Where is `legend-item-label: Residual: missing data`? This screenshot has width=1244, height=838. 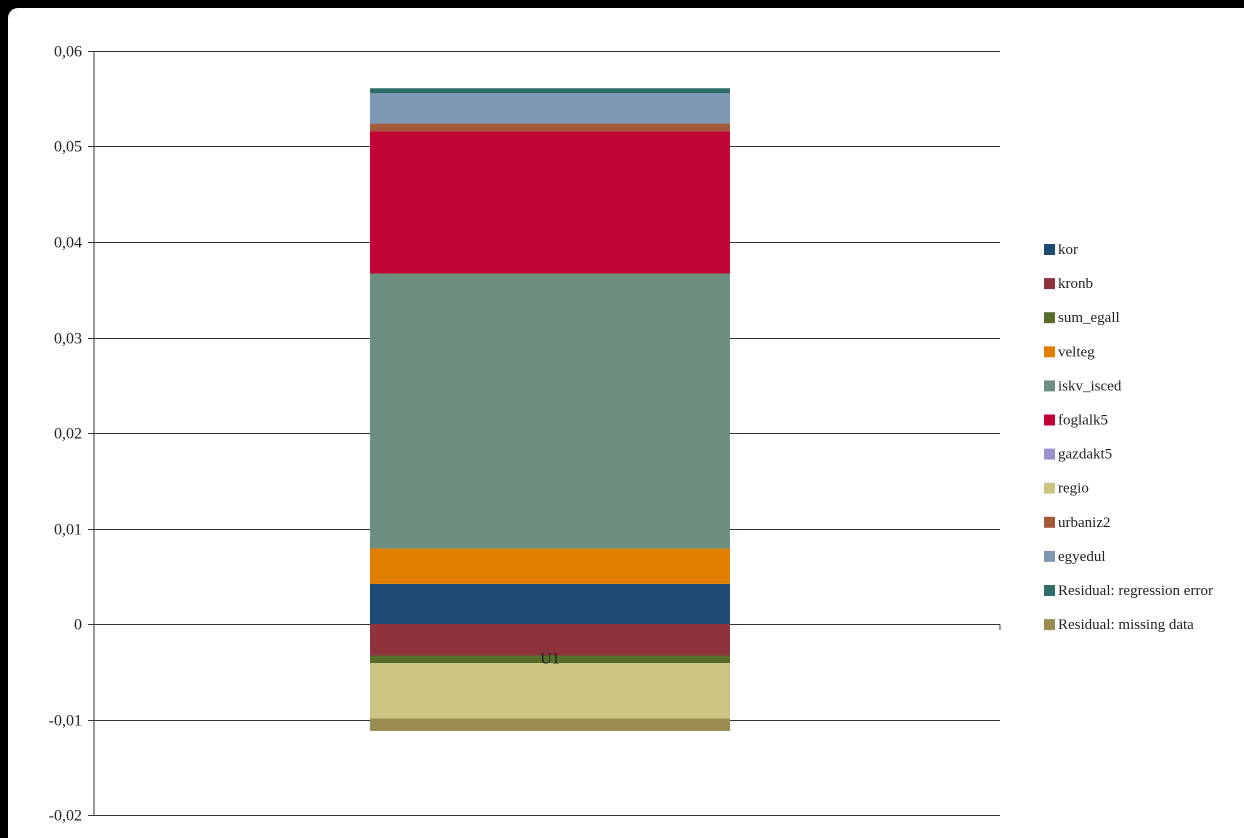
legend-item-label: Residual: missing data is located at coordinates (1126, 625).